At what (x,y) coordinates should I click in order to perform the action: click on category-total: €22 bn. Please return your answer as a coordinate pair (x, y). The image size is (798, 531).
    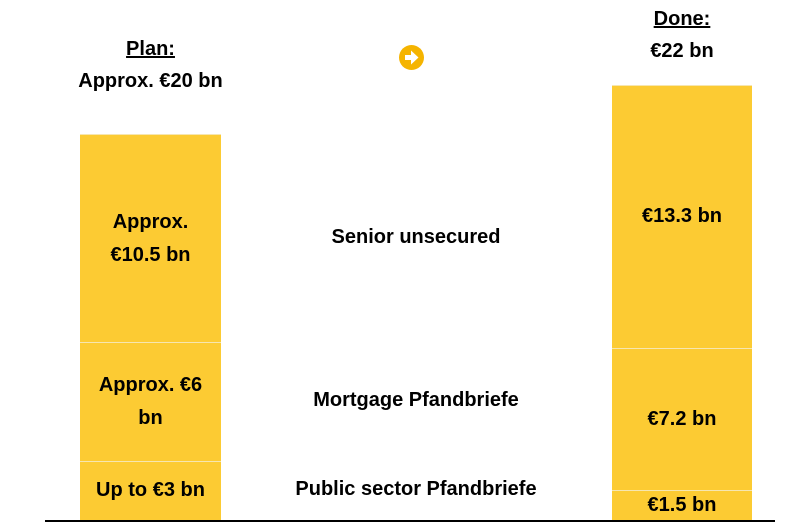
    Looking at the image, I should click on (682, 51).